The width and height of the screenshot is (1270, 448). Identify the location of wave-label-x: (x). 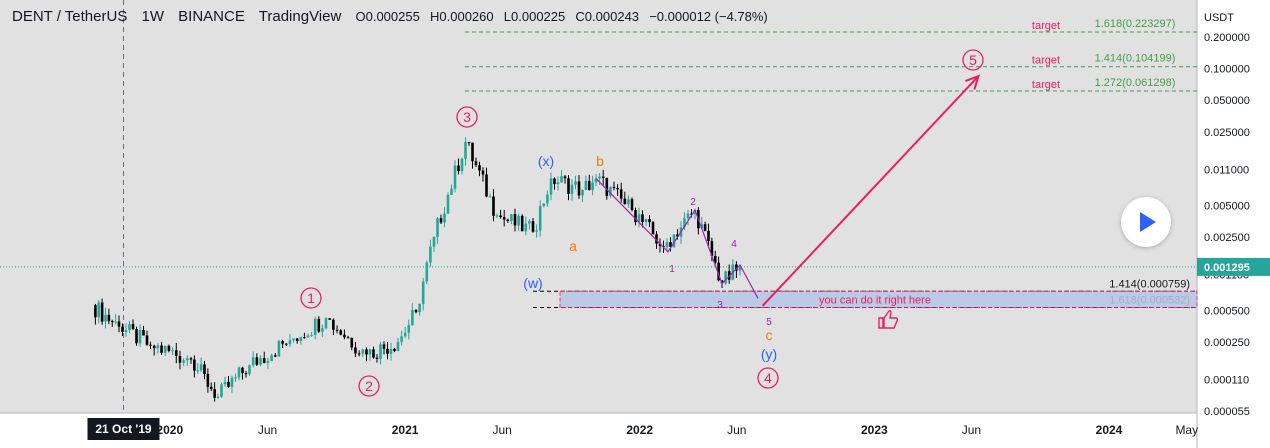
(546, 161).